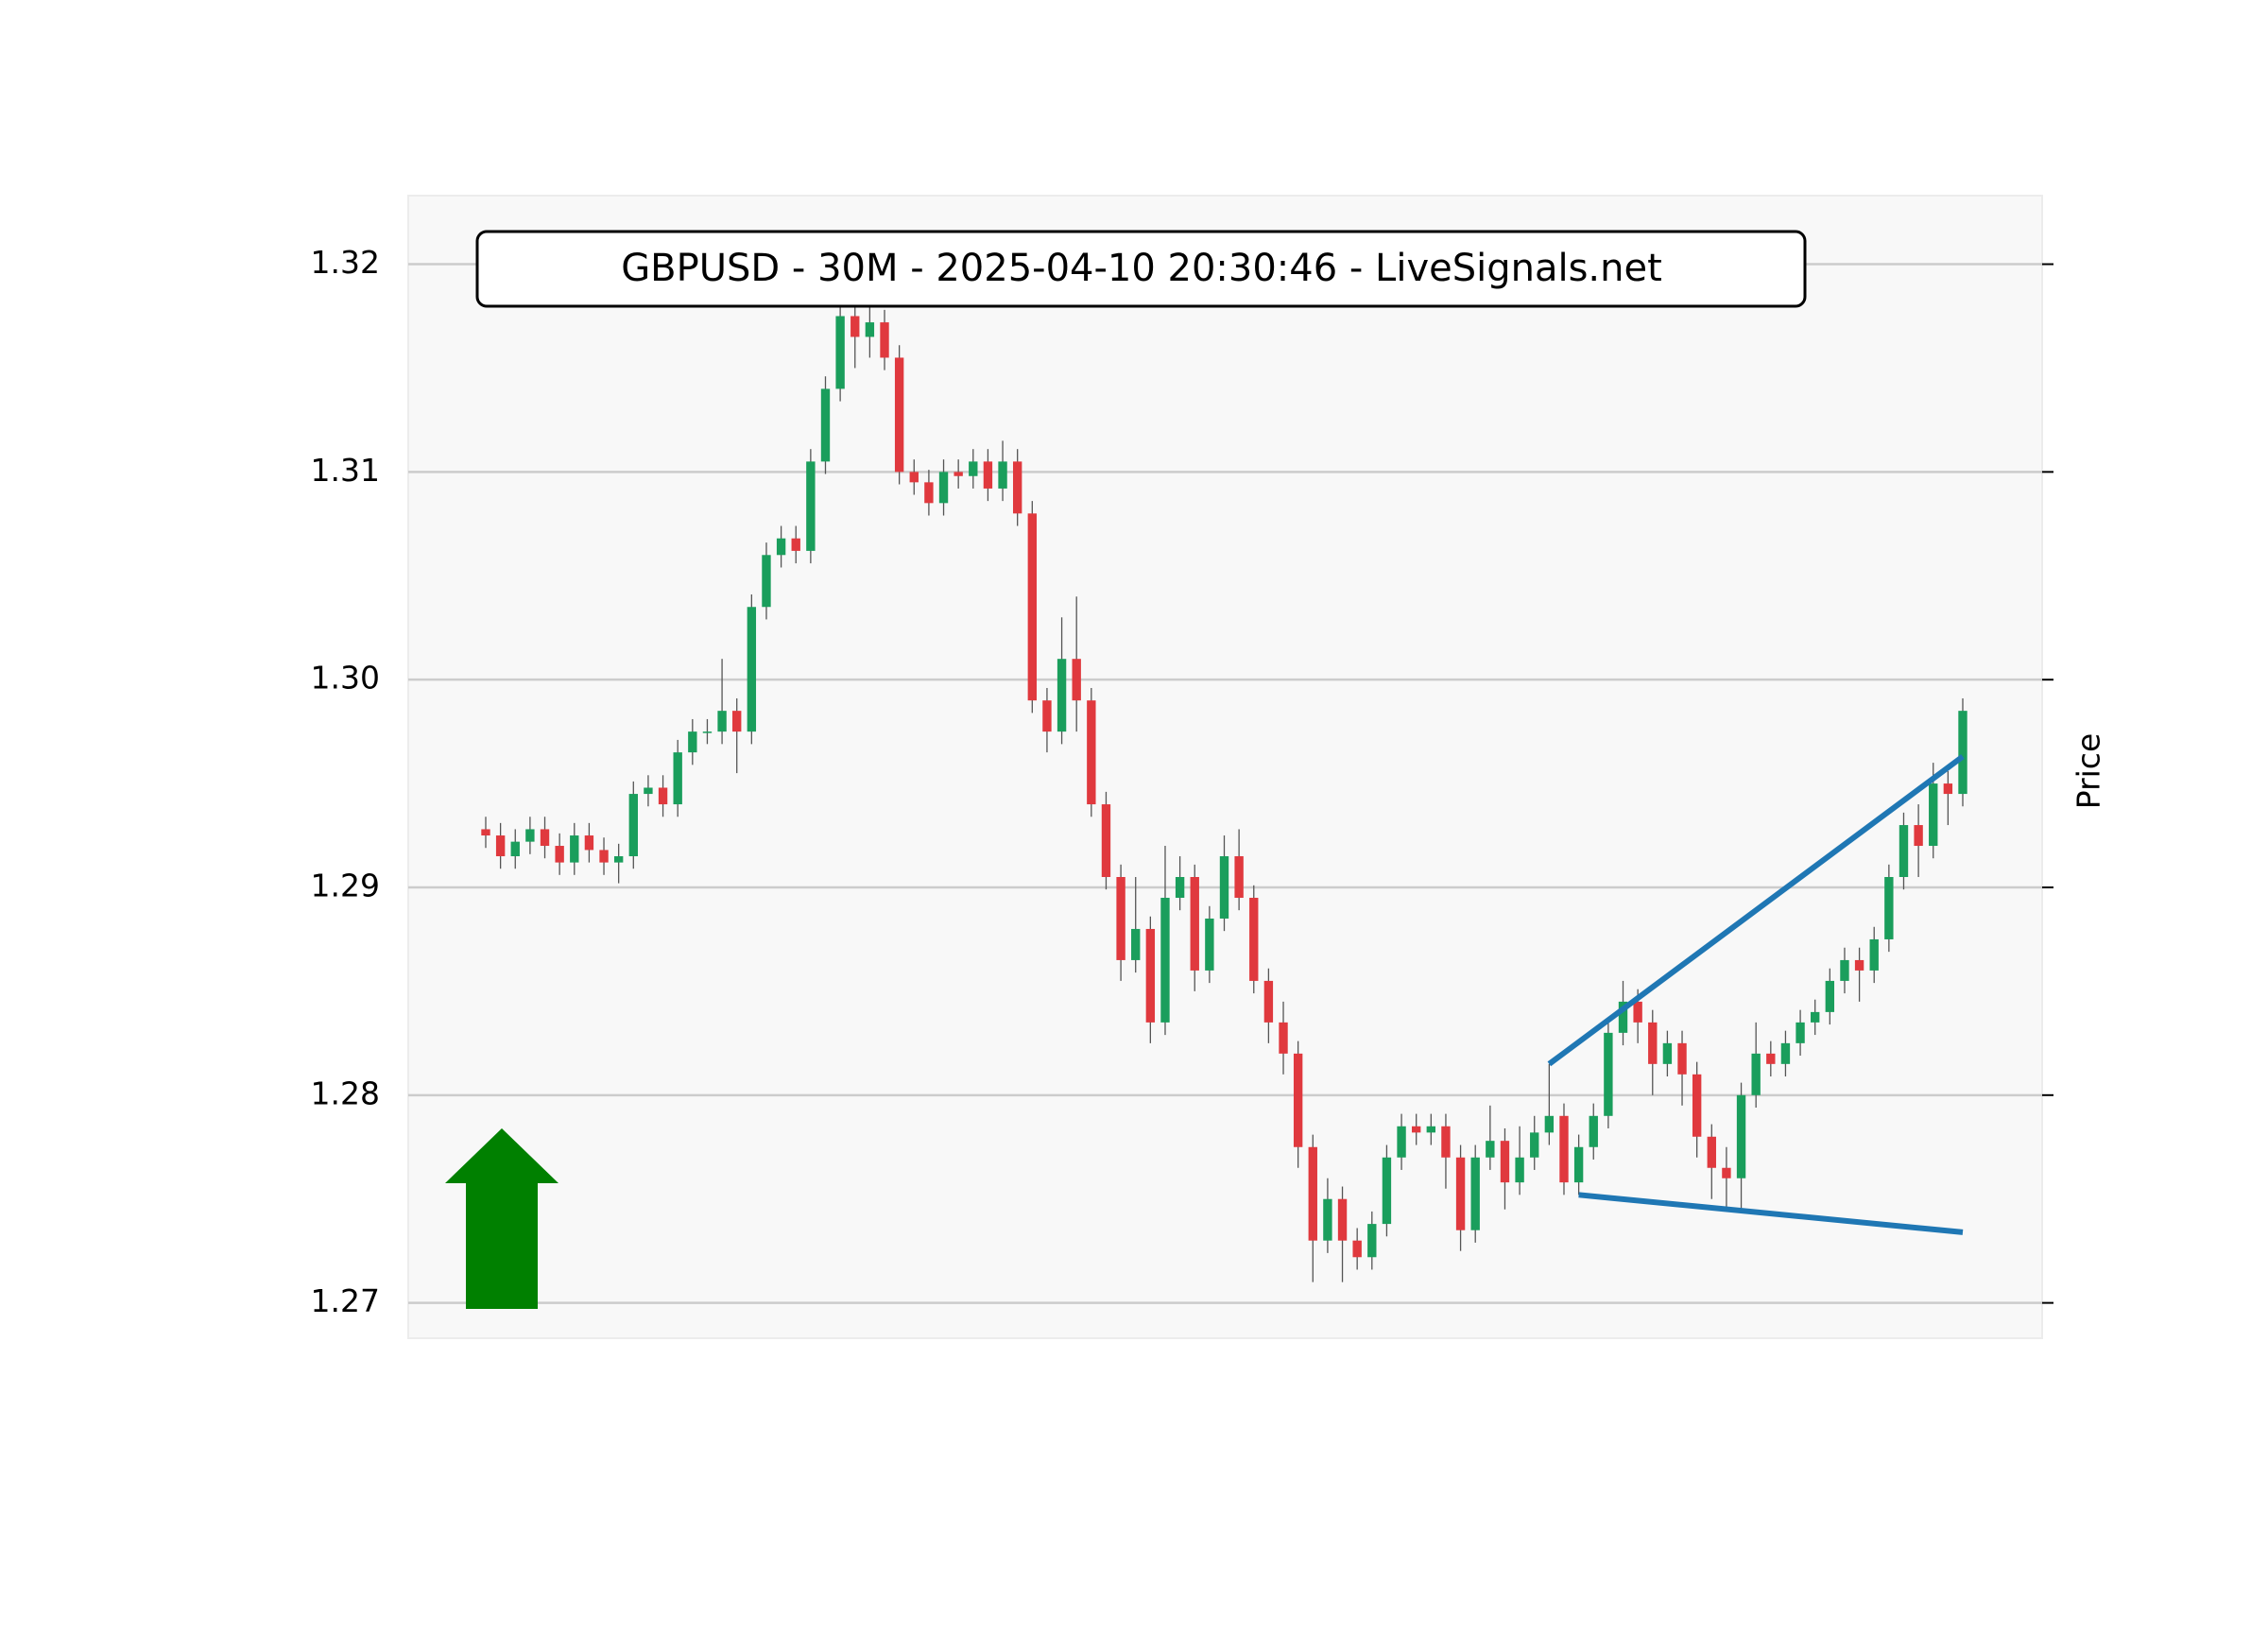 The height and width of the screenshot is (1634, 2268). Describe the element at coordinates (345, 1093) in the screenshot. I see `y-tick-label: 1.28` at that location.